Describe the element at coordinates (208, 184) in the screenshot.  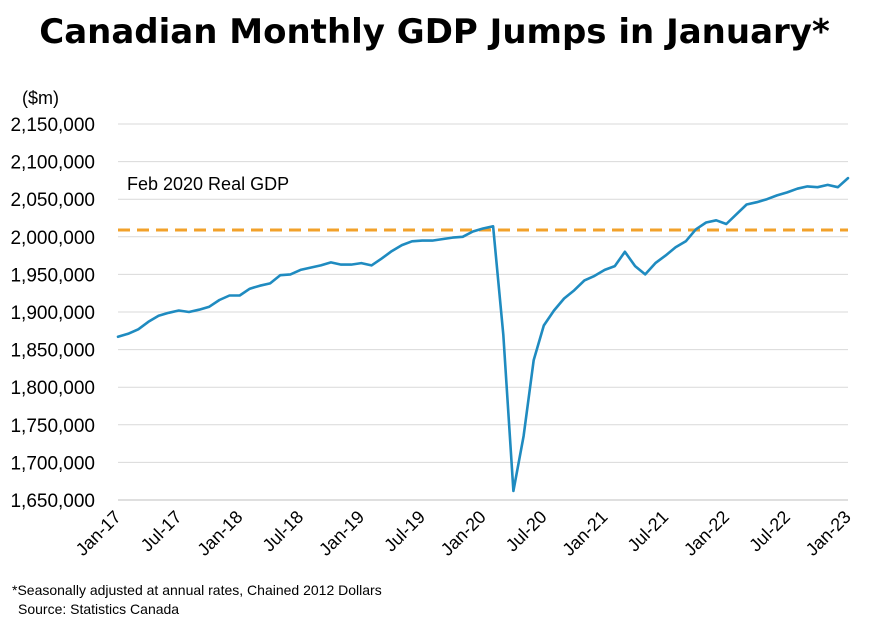
I see `reference-line-label: Feb 2020 Real GDP` at that location.